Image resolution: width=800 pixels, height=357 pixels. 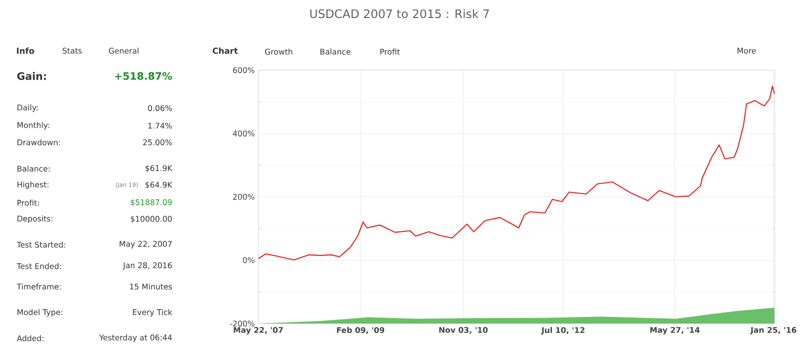 I want to click on text: +518.87%, so click(x=143, y=76).